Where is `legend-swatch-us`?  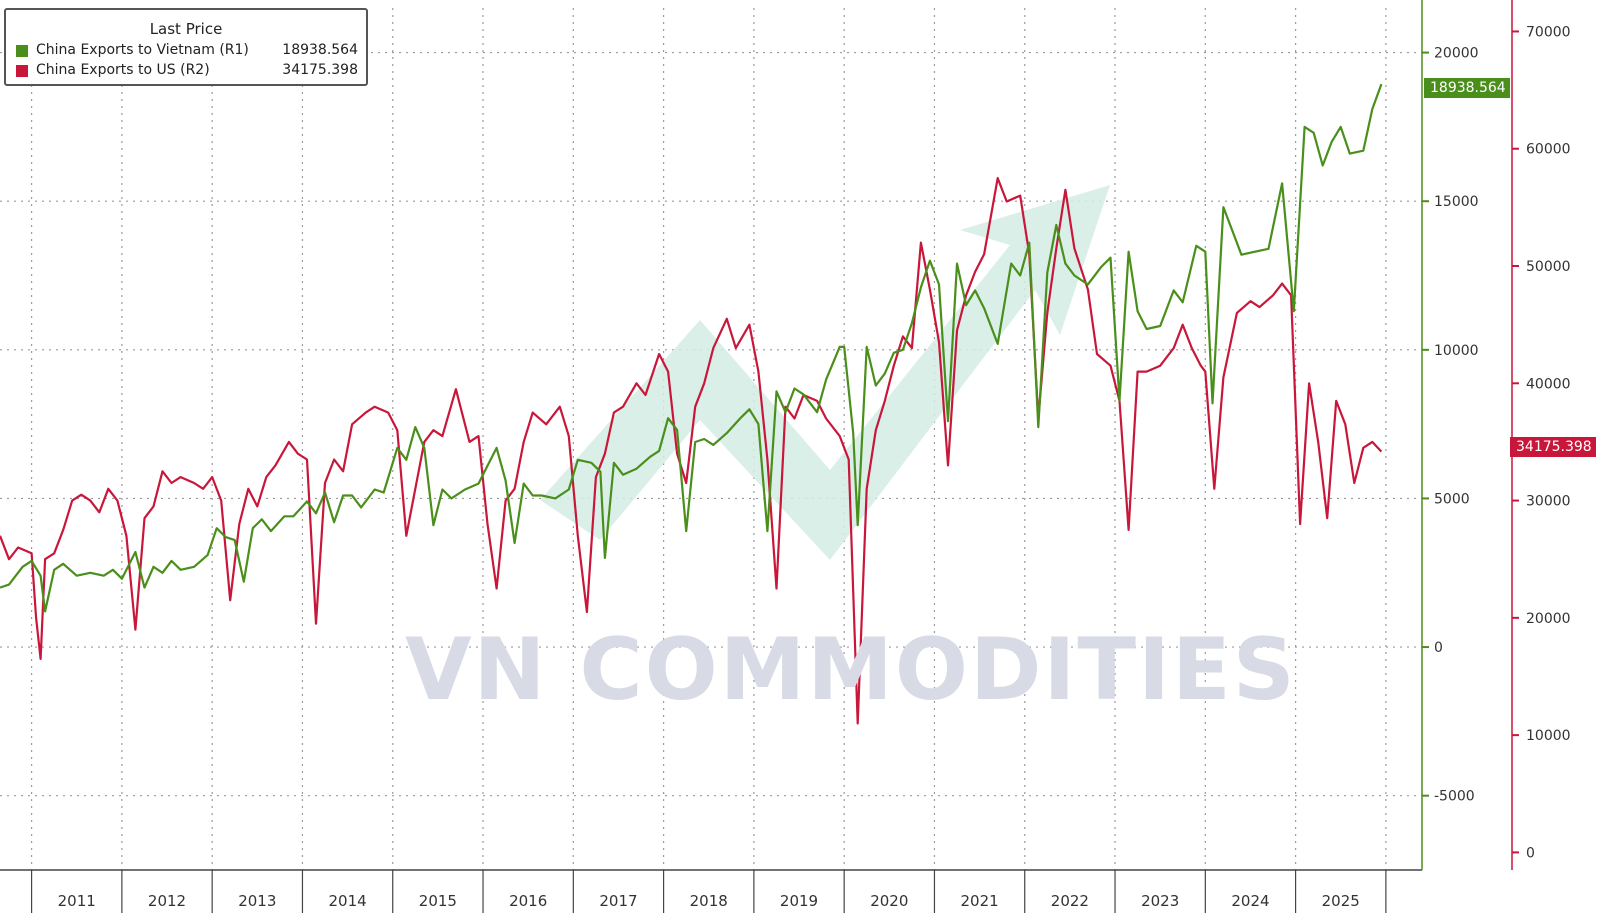
legend-swatch-us is located at coordinates (22, 71).